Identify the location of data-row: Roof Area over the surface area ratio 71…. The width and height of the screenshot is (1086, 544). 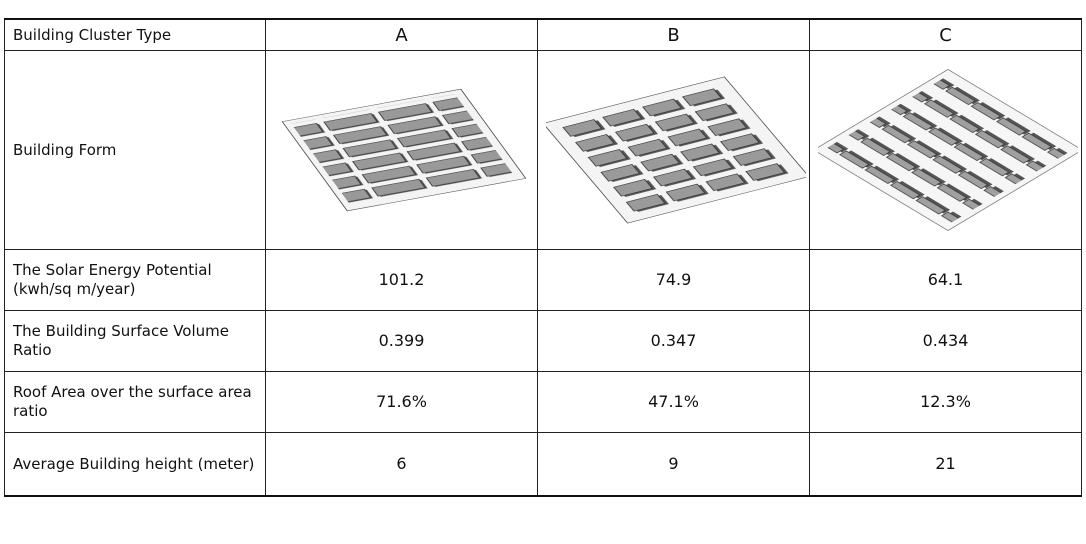
(543, 402).